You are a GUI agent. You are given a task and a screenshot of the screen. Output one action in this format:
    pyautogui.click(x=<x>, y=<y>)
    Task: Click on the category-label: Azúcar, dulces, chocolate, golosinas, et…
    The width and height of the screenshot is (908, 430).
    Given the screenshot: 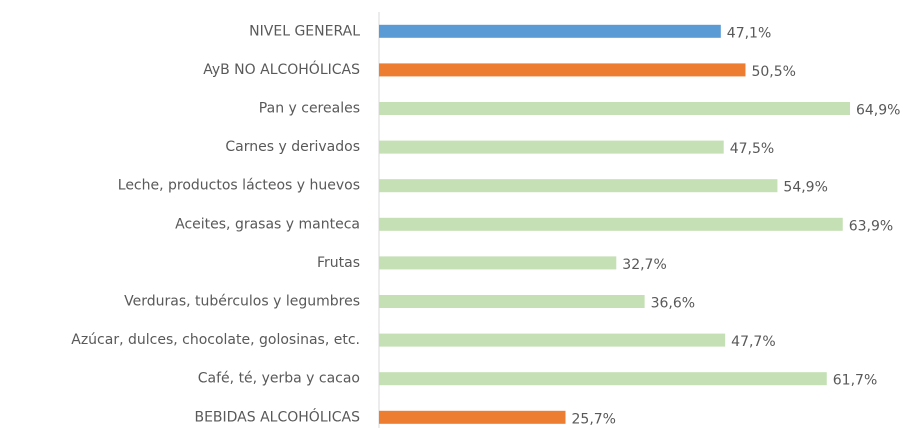 What is the action you would take?
    pyautogui.click(x=215, y=340)
    